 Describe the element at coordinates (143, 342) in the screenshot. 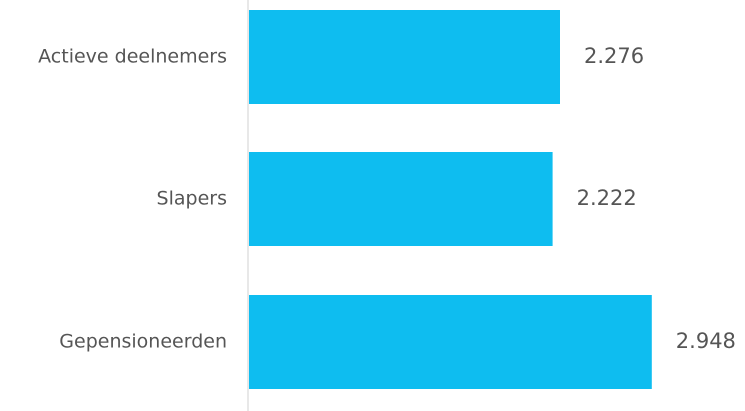

I see `category-label: Gepensioneerden` at that location.